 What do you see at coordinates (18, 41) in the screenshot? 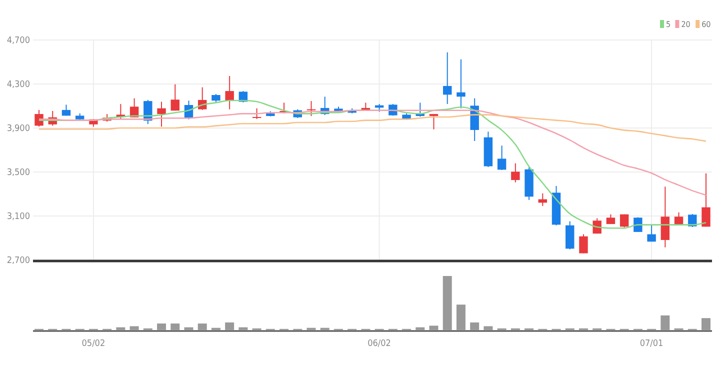
I see `y-tick-label: 4,700` at bounding box center [18, 41].